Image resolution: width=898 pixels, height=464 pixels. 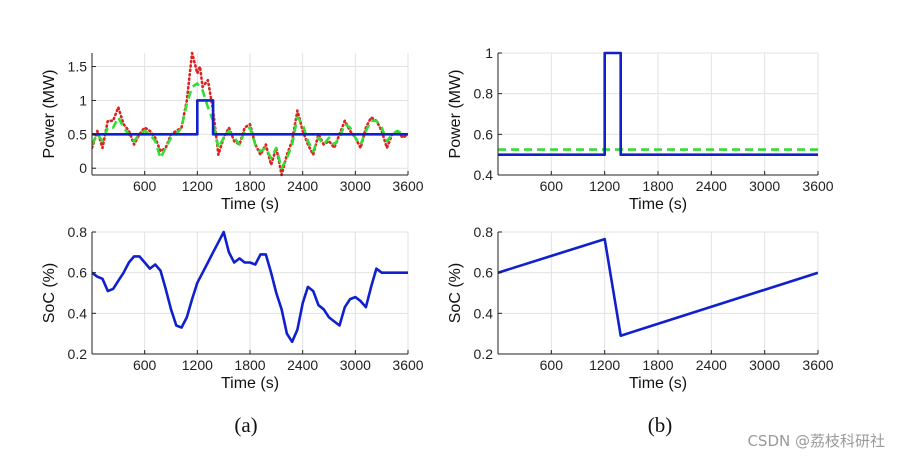 I want to click on caption-a: (a), so click(x=245, y=425).